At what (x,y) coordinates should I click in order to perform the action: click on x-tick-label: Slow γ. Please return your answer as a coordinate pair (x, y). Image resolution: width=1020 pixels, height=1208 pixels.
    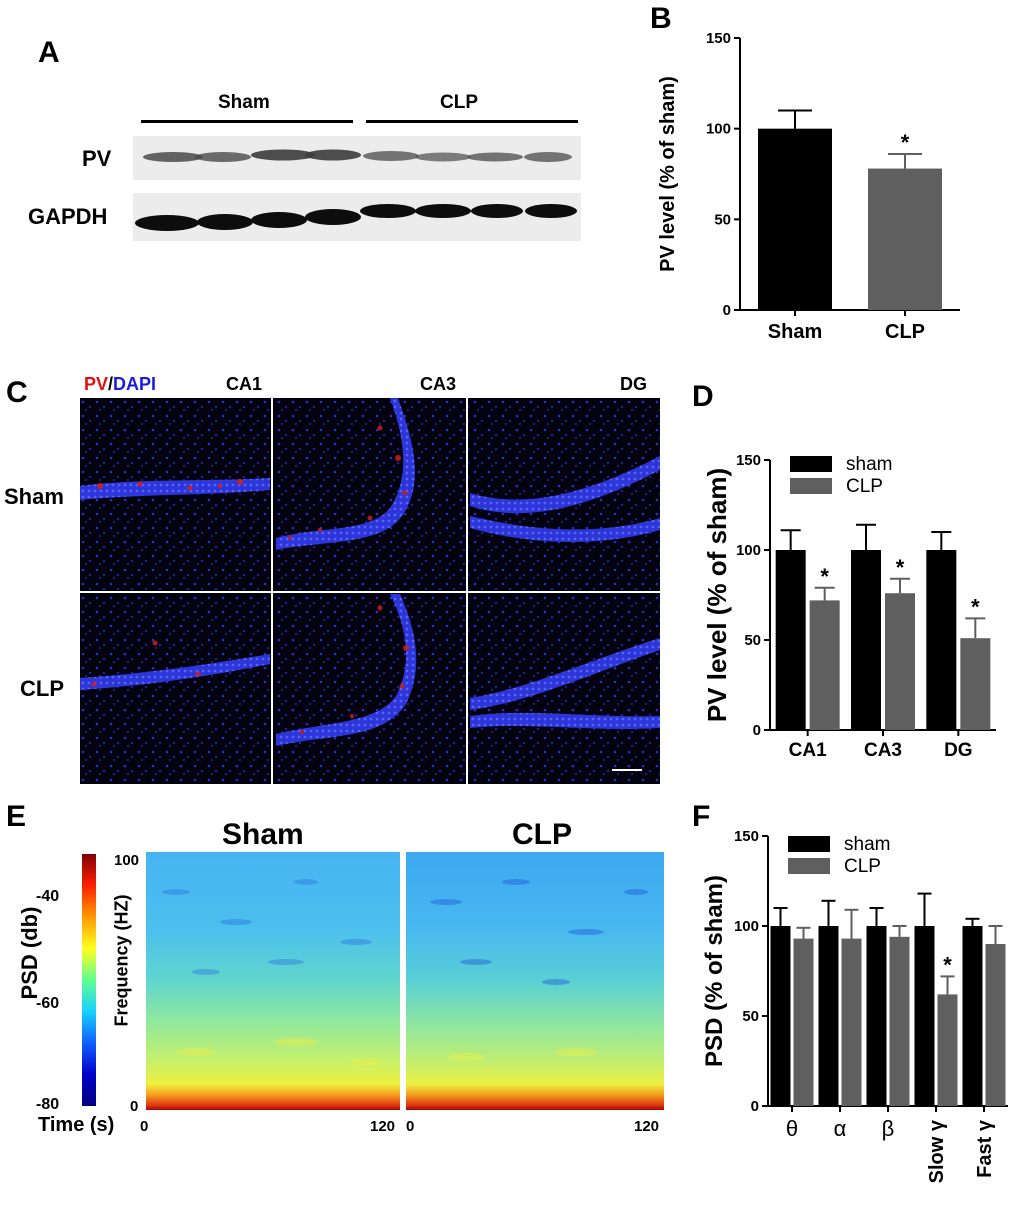
    Looking at the image, I should click on (937, 1151).